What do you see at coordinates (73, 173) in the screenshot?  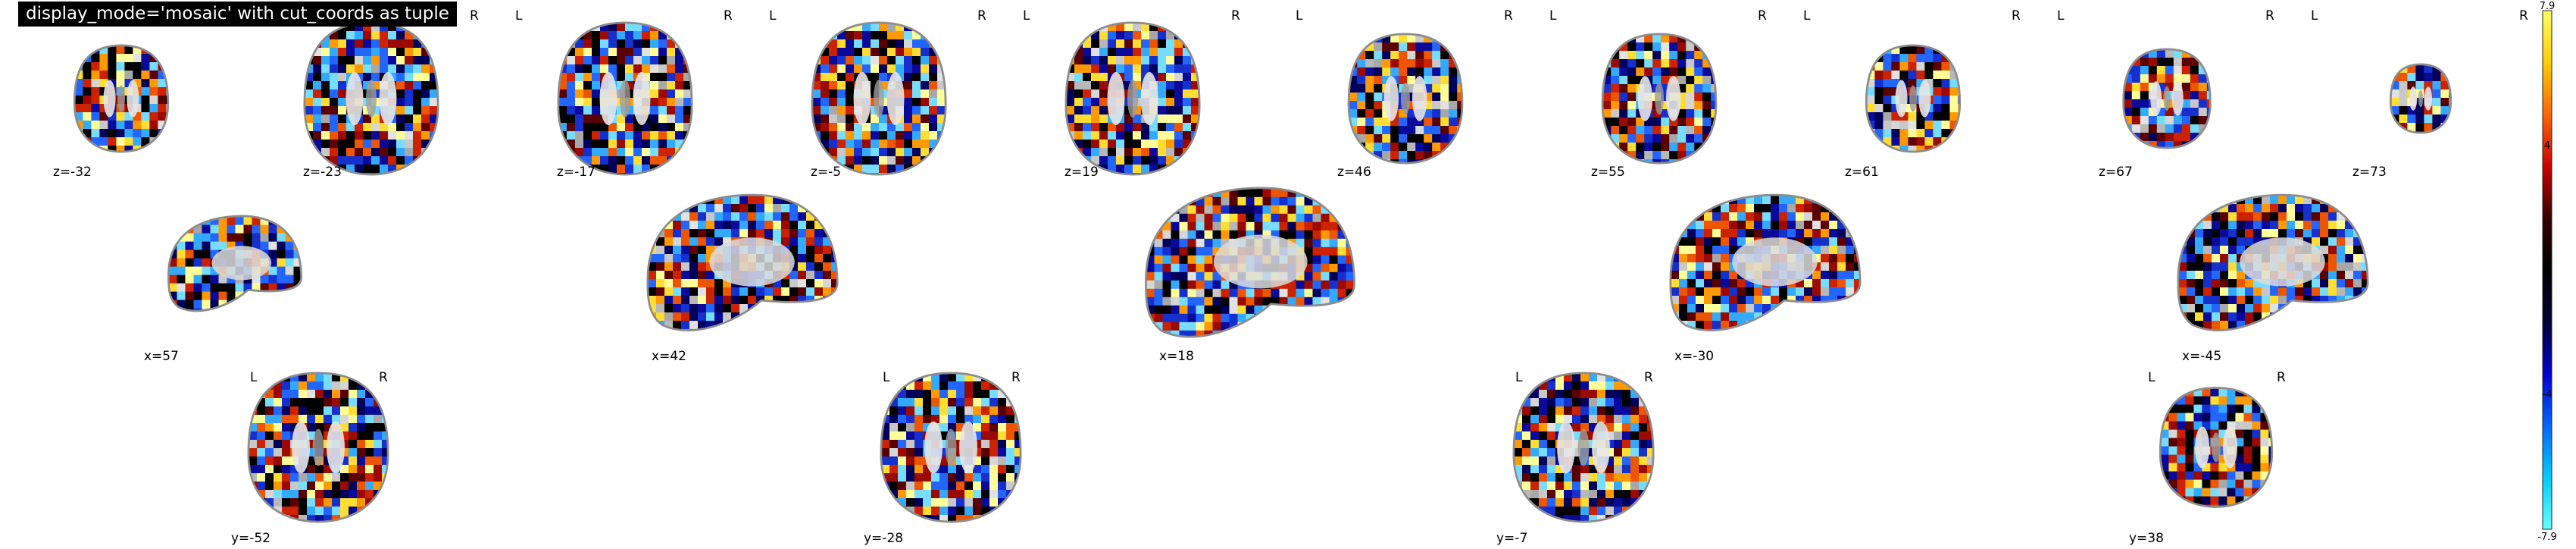 I see `axial-coord-label: z=-32` at bounding box center [73, 173].